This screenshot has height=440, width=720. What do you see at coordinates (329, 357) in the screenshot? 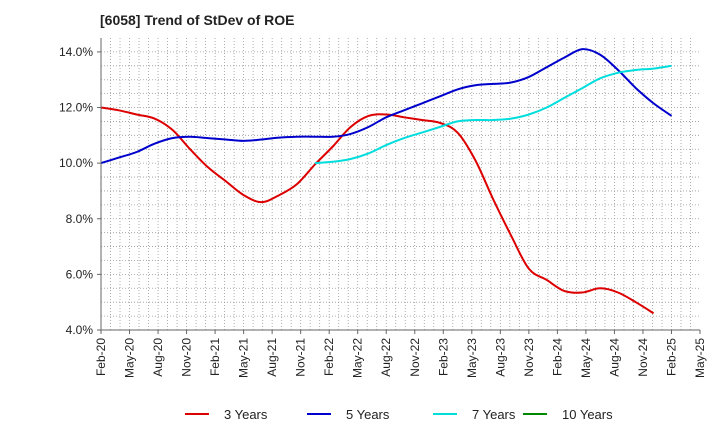
I see `x-tick-label: Feb-22` at bounding box center [329, 357].